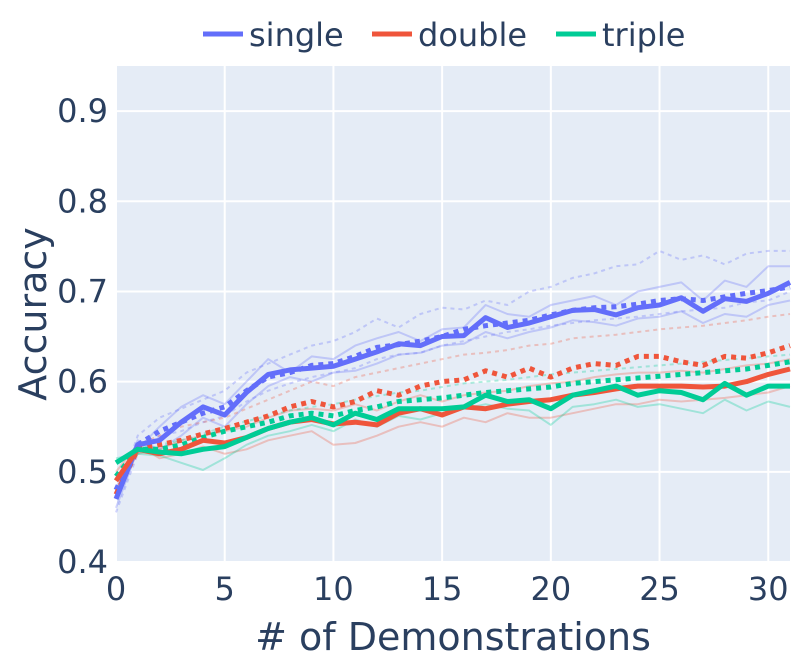 The height and width of the screenshot is (661, 793). Describe the element at coordinates (472, 35) in the screenshot. I see `legend-label-double: double` at that location.